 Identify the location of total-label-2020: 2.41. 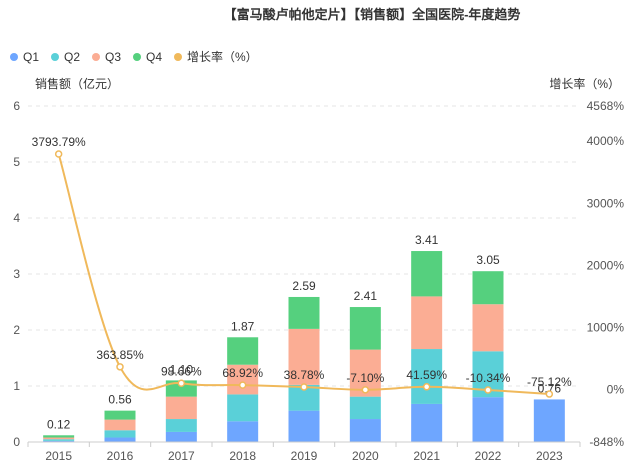
(366, 296).